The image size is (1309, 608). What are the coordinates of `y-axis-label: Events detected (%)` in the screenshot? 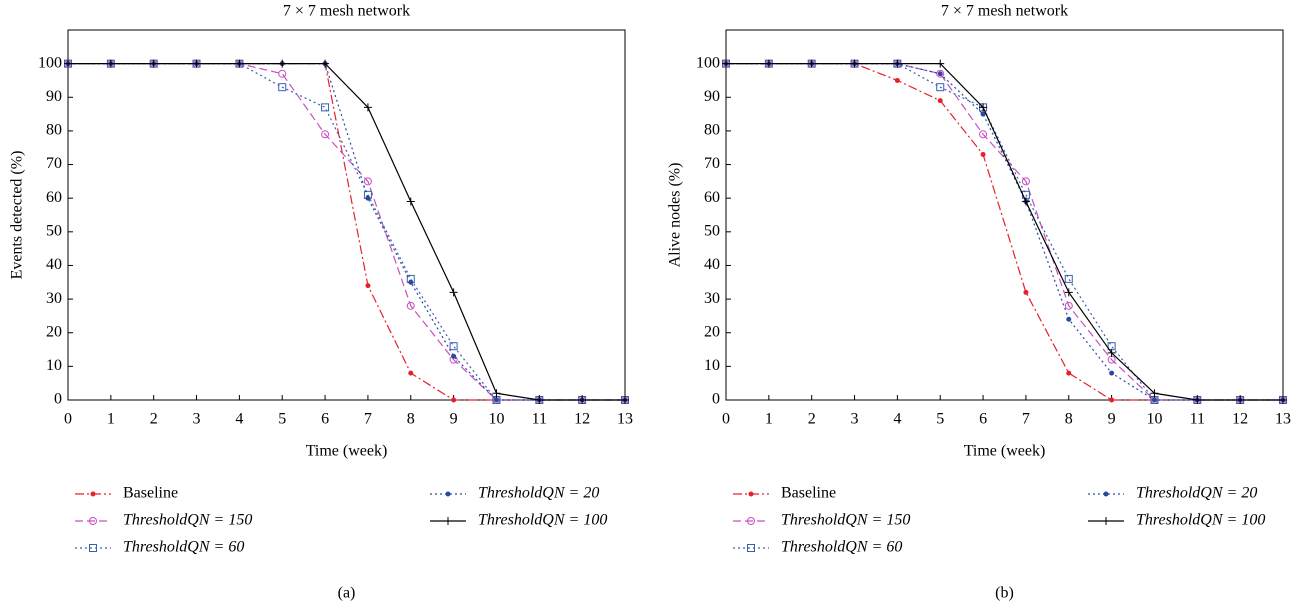 It's located at (17, 215).